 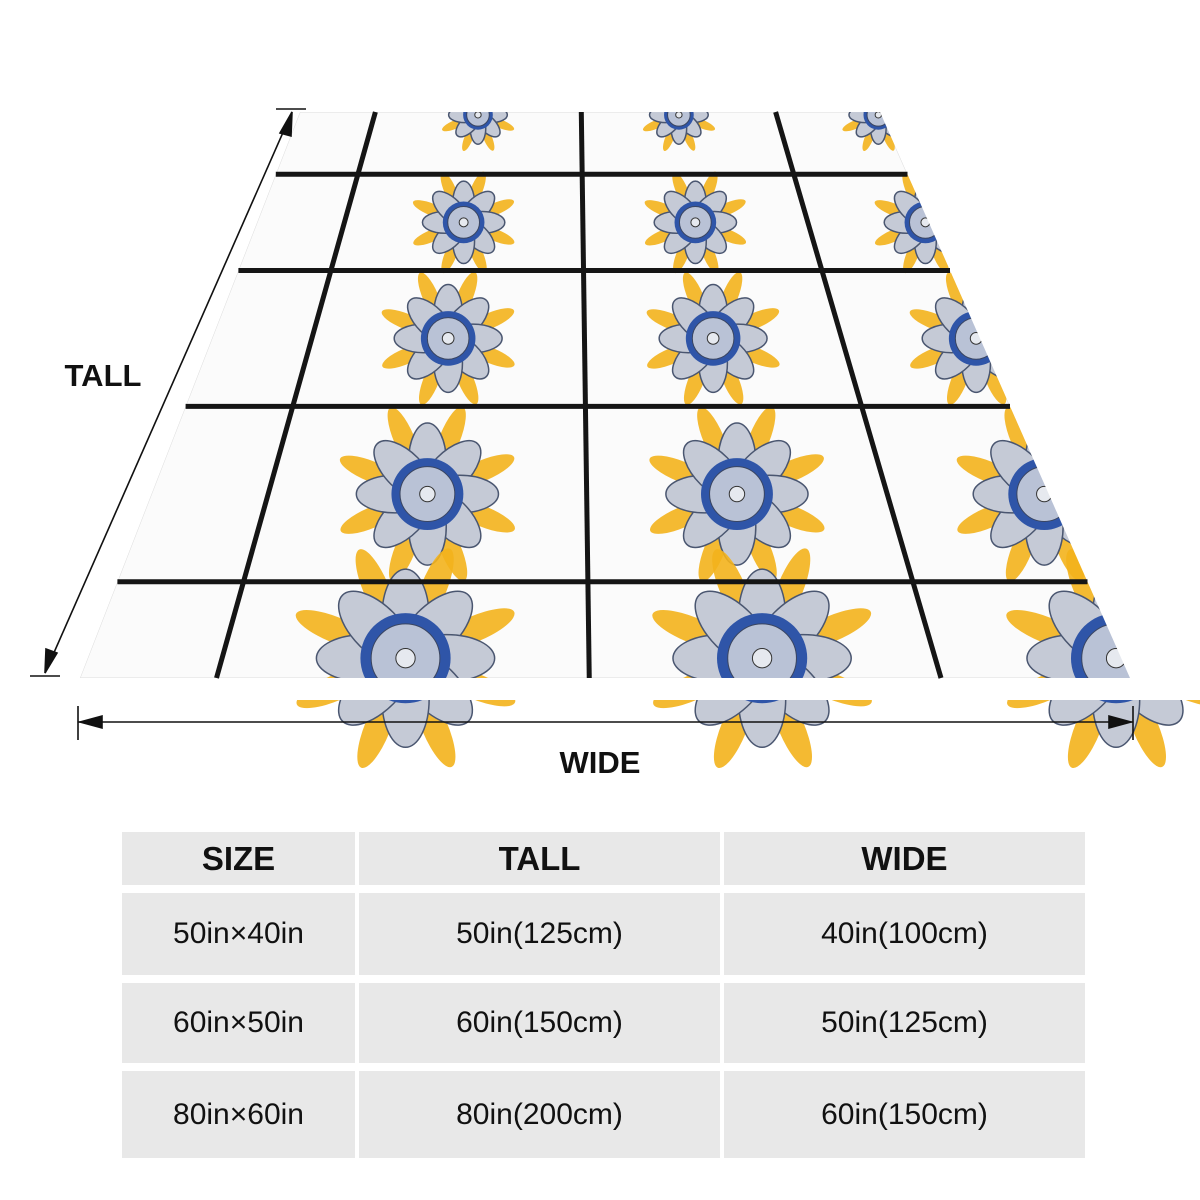 What do you see at coordinates (600, 56) in the screenshot?
I see `mask-top` at bounding box center [600, 56].